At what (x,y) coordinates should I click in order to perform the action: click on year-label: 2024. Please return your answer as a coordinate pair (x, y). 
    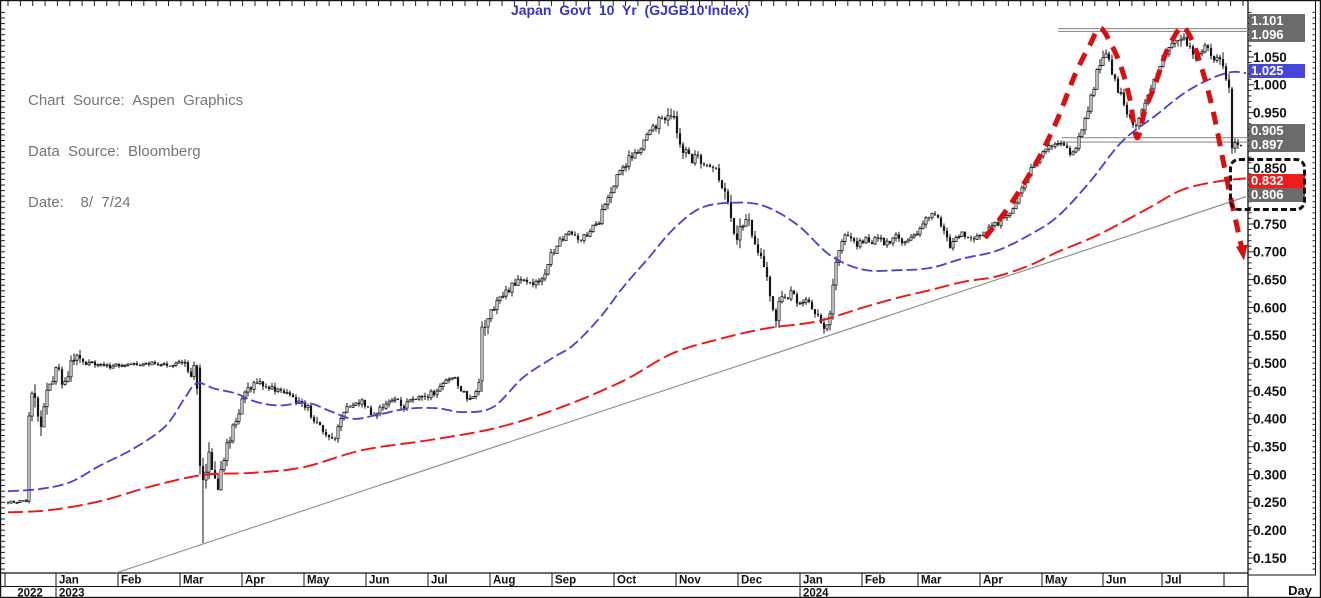
    Looking at the image, I should click on (816, 593).